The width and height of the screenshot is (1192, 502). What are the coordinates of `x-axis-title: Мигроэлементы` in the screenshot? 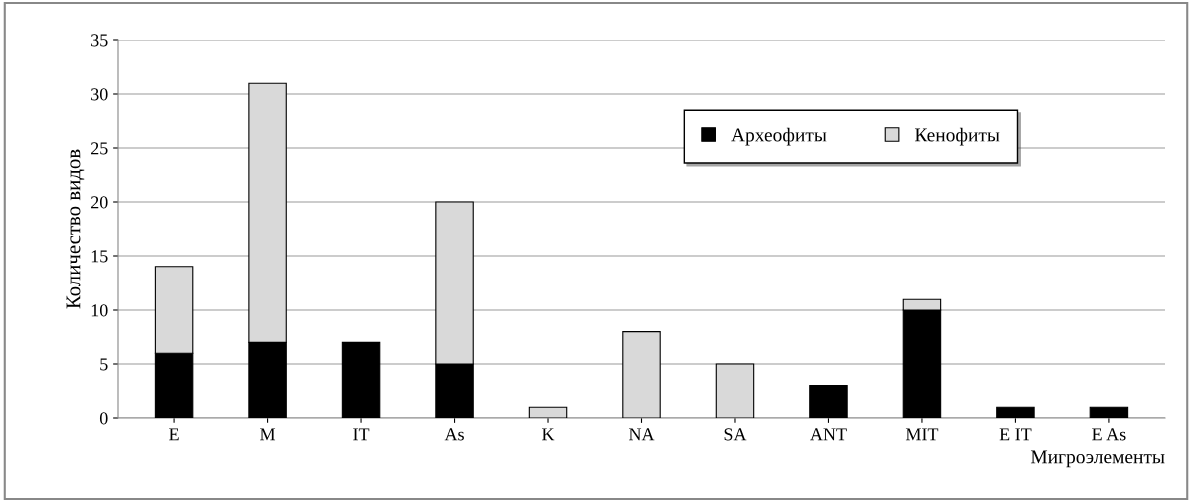 It's located at (1097, 459).